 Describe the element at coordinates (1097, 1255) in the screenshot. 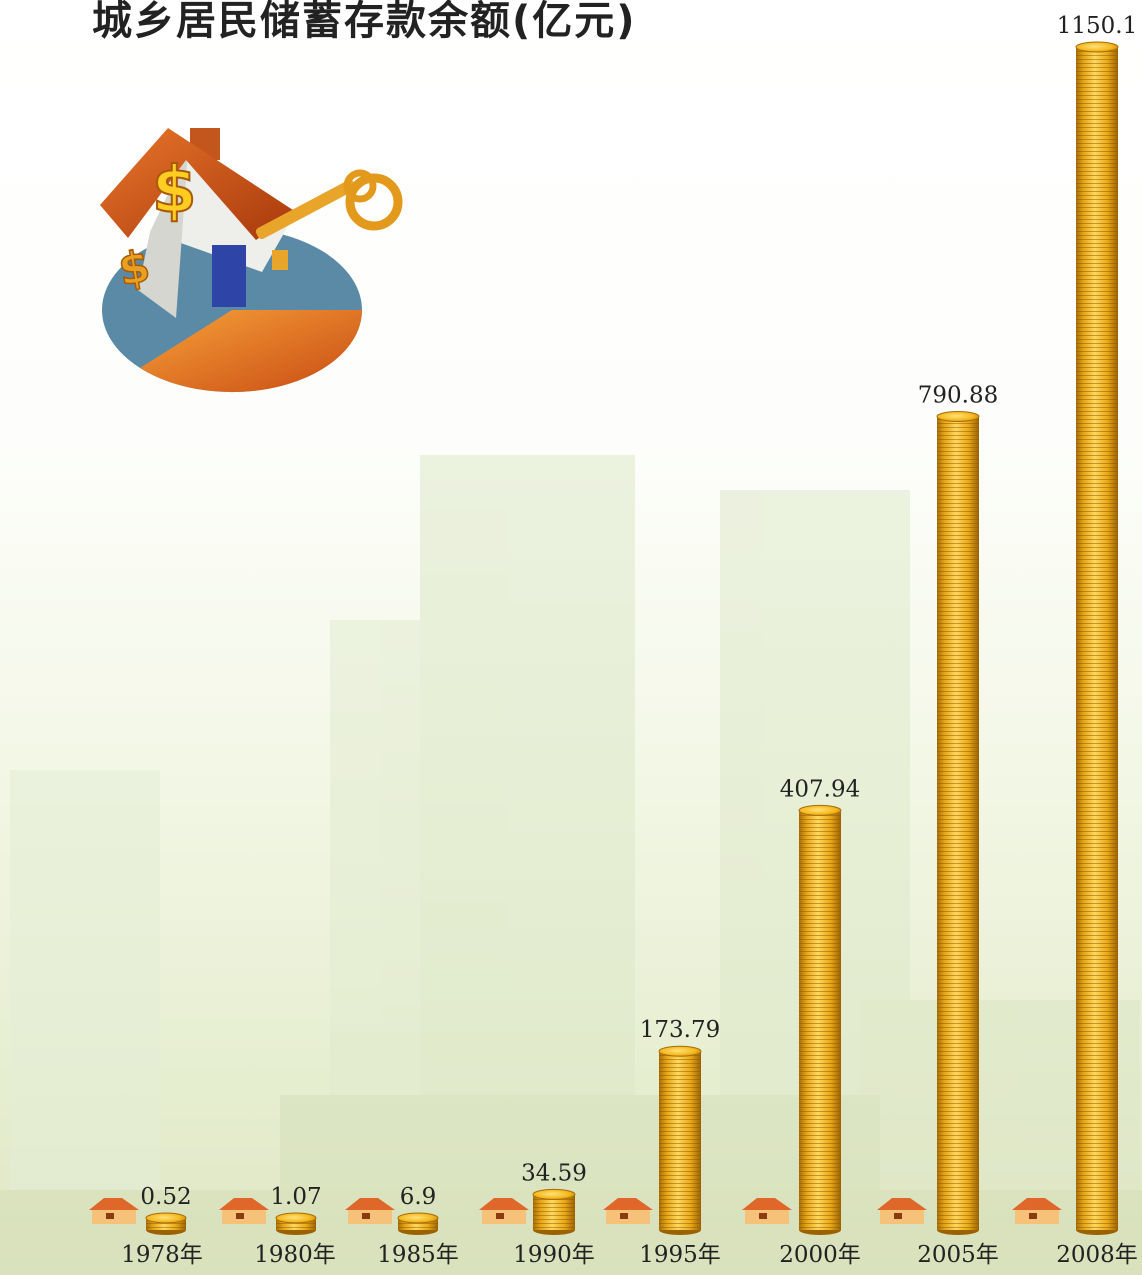

I see `year-label: 2008年` at that location.